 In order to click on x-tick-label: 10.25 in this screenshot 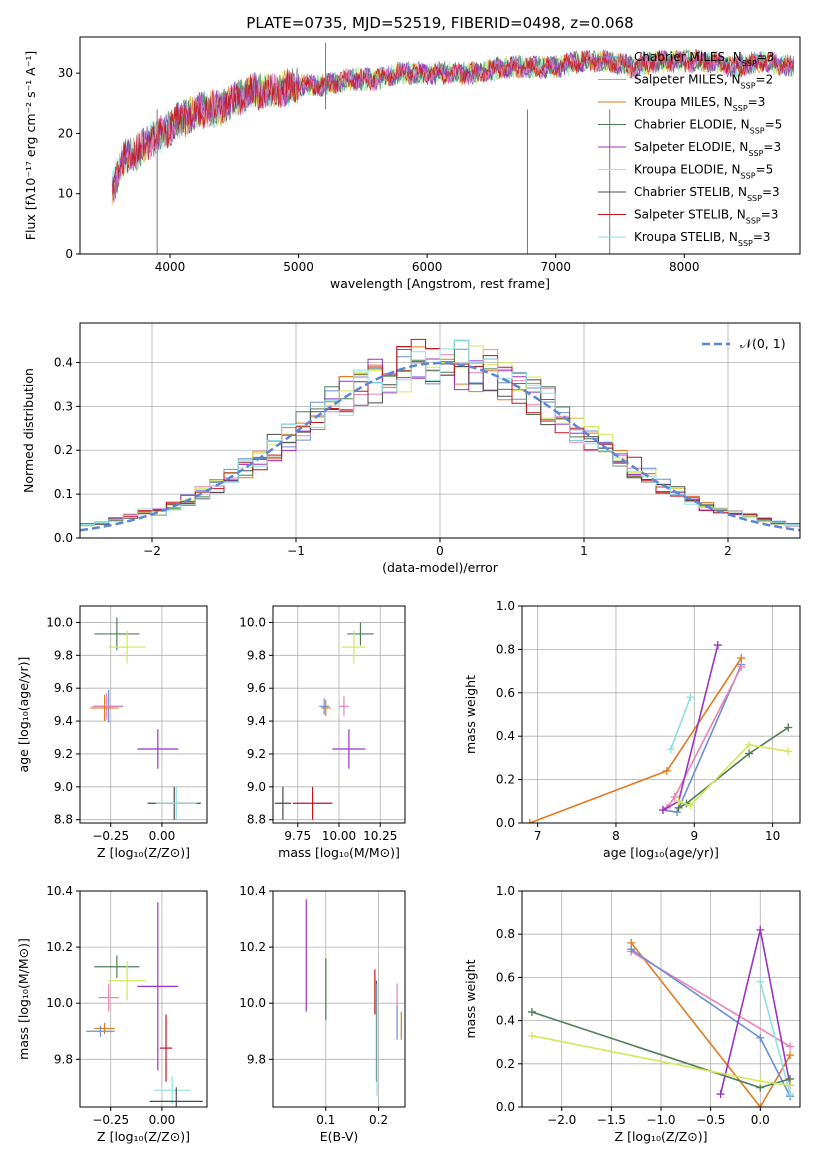, I will do `click(380, 836)`.